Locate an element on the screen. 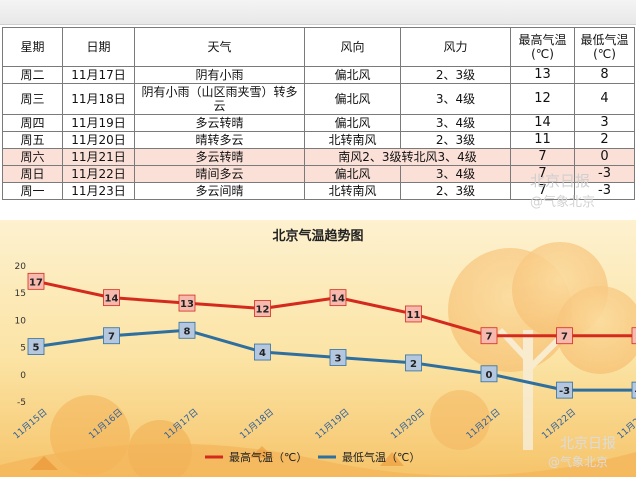 Image resolution: width=636 pixels, height=477 pixels. table-row: 周五 11月20日 晴转多云 北转南风 2、3级 11 2 is located at coordinates (318, 140).